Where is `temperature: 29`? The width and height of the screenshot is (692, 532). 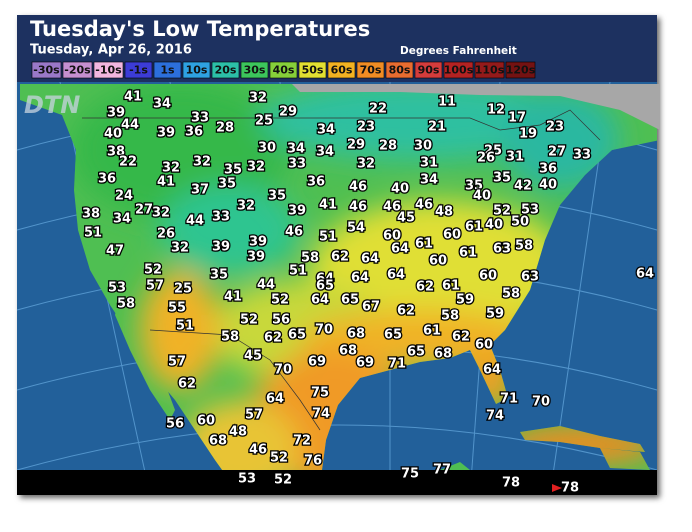
temperature: 29 is located at coordinates (288, 112).